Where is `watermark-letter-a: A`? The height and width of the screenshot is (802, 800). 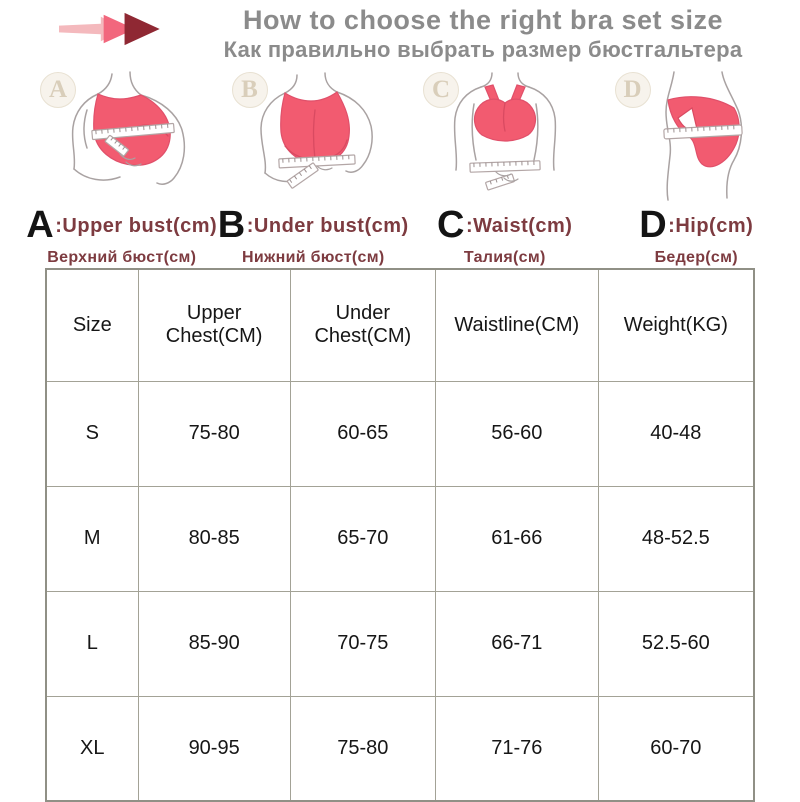
watermark-letter-a: A is located at coordinates (58, 90).